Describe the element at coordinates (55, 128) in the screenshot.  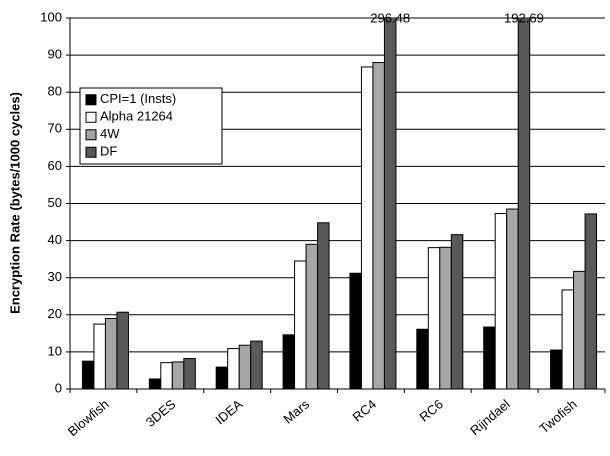
I see `y-tick-label: 70` at that location.